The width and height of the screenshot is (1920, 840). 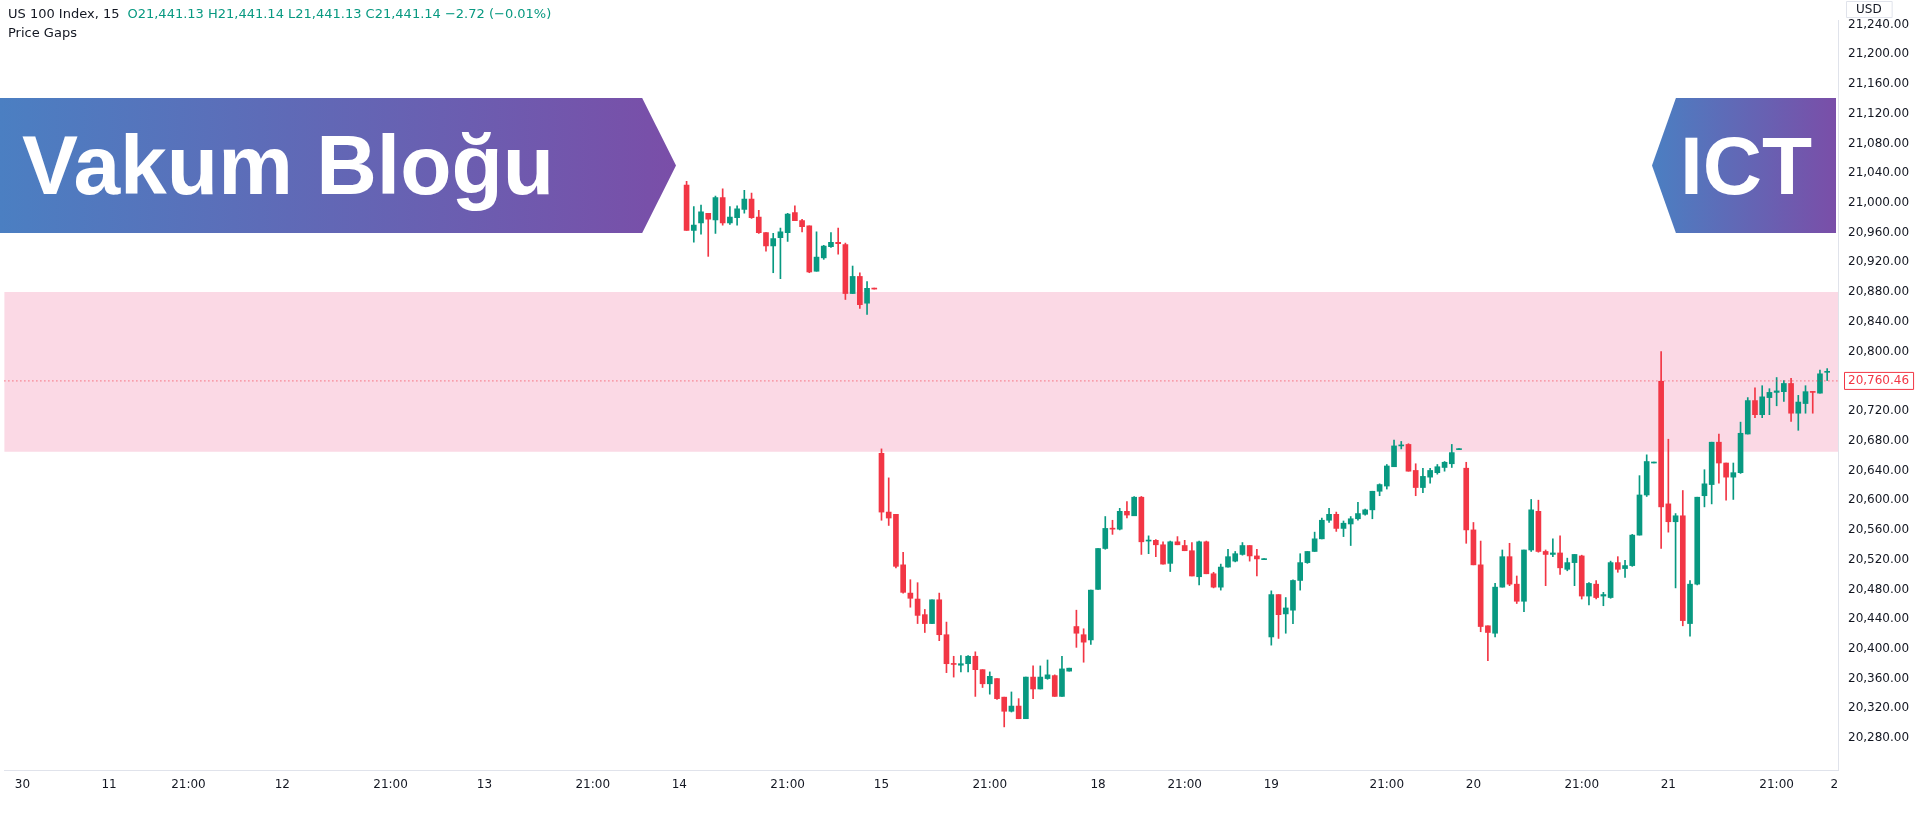 I want to click on y-tick-label: 20,640.00, so click(x=1879, y=469).